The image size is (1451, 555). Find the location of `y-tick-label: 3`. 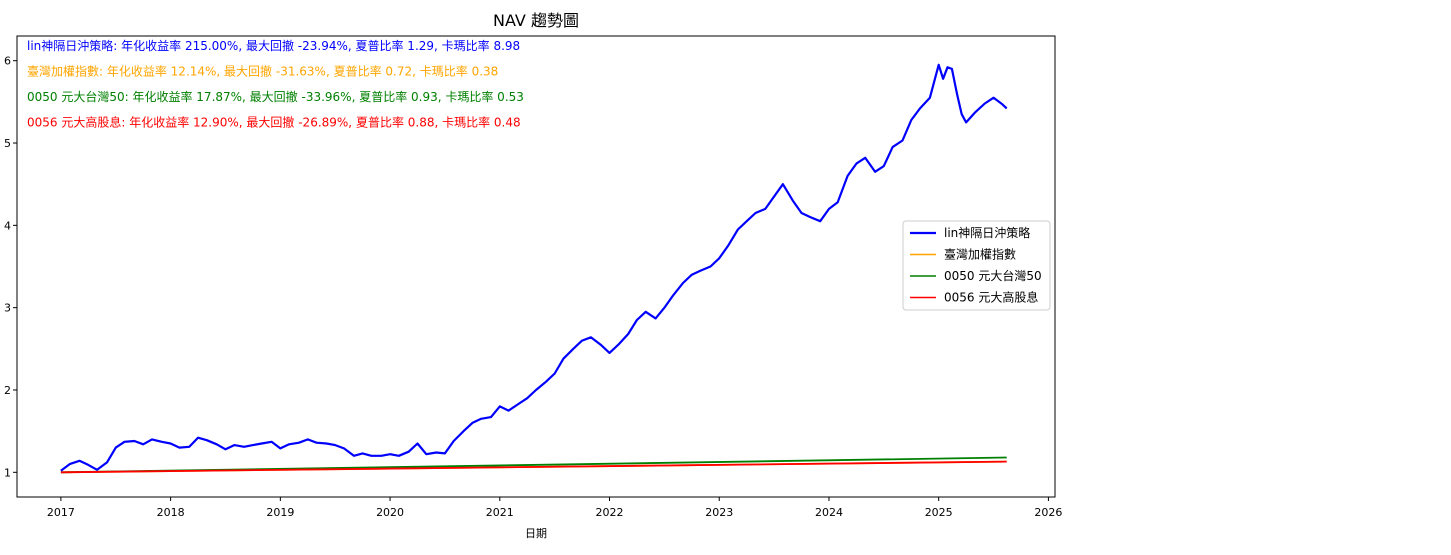

y-tick-label: 3 is located at coordinates (7, 308).